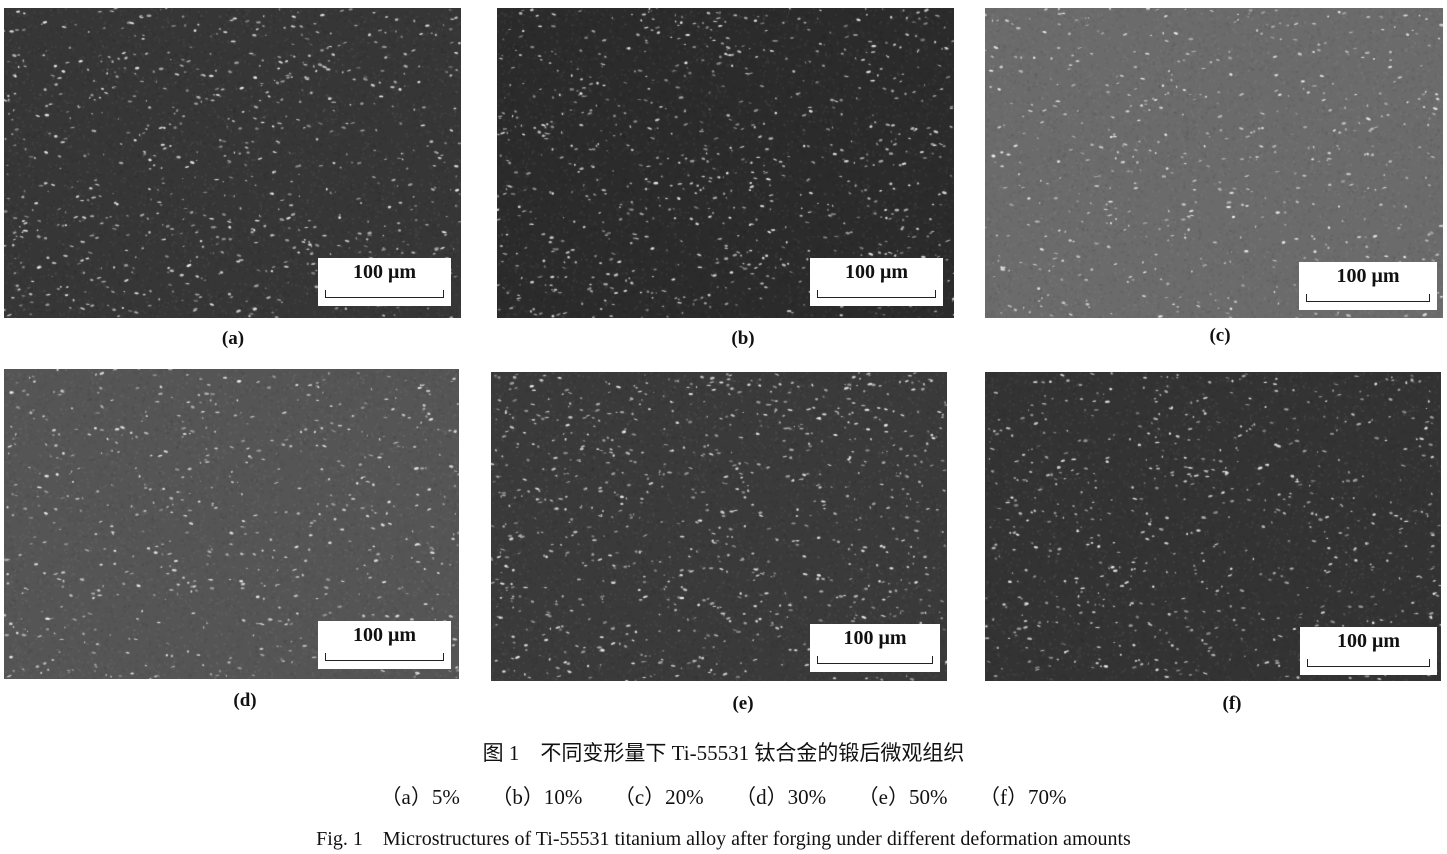 The width and height of the screenshot is (1447, 854). What do you see at coordinates (723, 797) in the screenshot?
I see `subcaptions: （a）5% （b）10% （c）20% （d）30% （e）50% （f）70%` at bounding box center [723, 797].